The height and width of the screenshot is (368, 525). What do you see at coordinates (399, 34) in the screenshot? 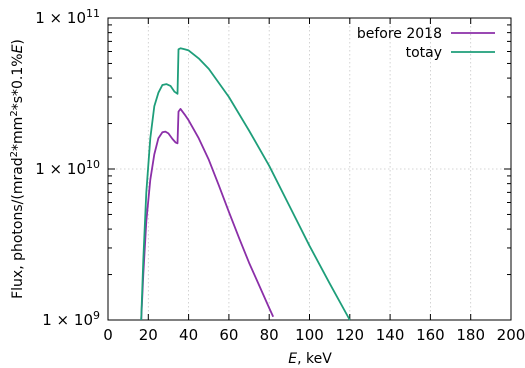
I see `legend-label: before 2018` at bounding box center [399, 34].